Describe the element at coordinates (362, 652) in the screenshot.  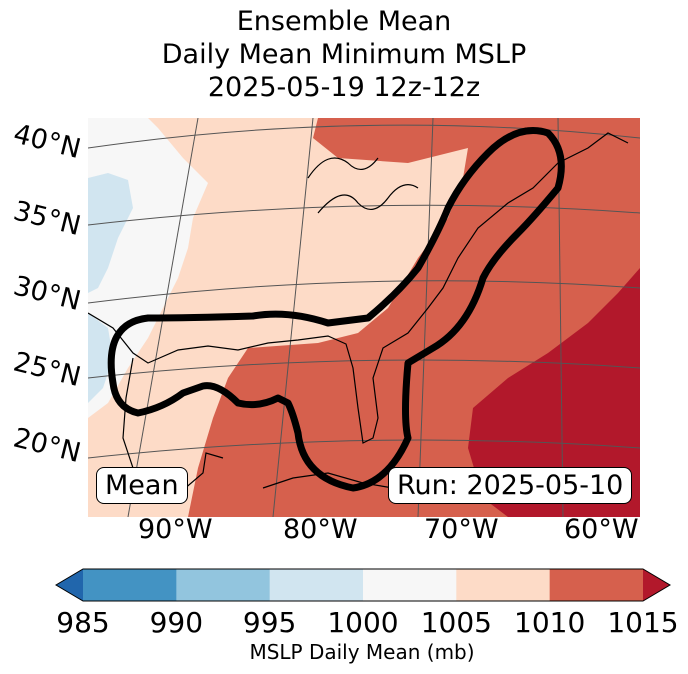
I see `colorbar-label: MSLP Daily Mean (mb)` at that location.